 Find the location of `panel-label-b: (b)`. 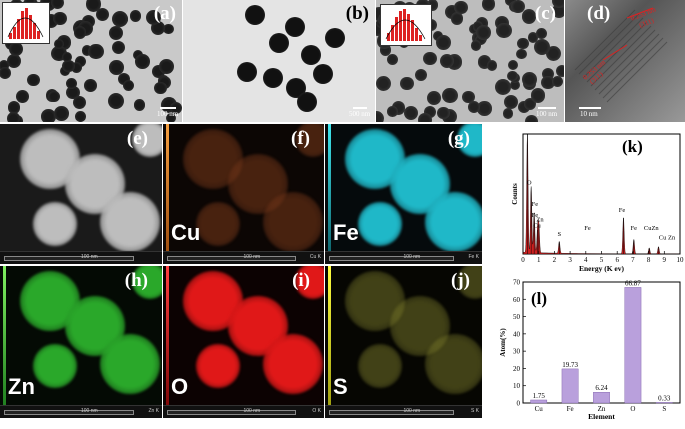

panel-label-b: (b) is located at coordinates (357, 13).